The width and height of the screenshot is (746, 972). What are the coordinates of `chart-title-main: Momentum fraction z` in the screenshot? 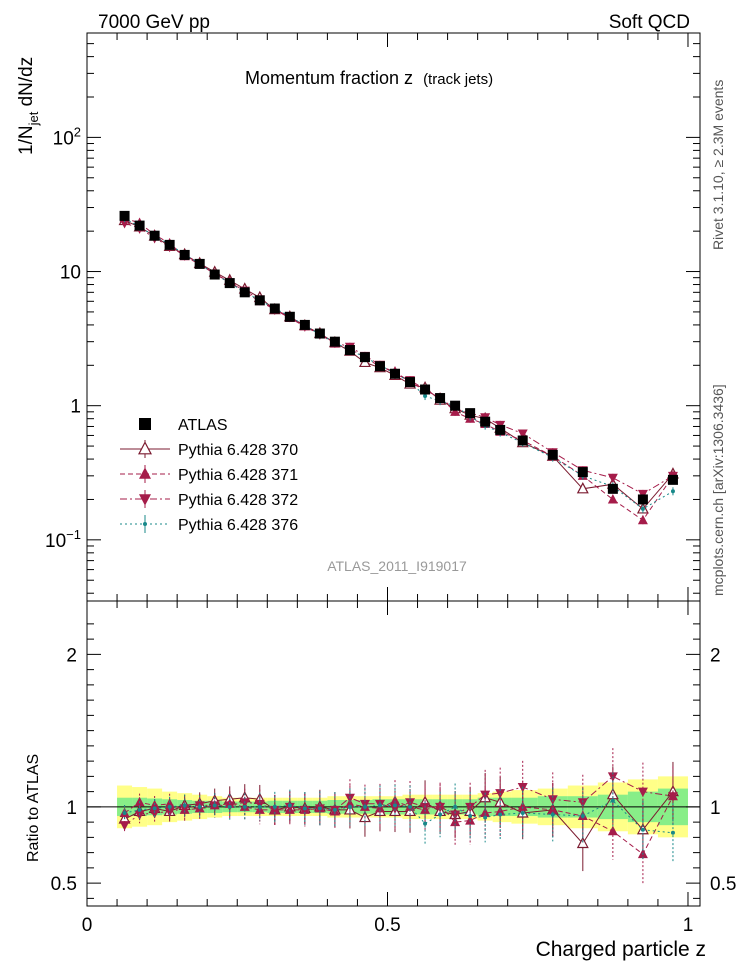 It's located at (329, 78).